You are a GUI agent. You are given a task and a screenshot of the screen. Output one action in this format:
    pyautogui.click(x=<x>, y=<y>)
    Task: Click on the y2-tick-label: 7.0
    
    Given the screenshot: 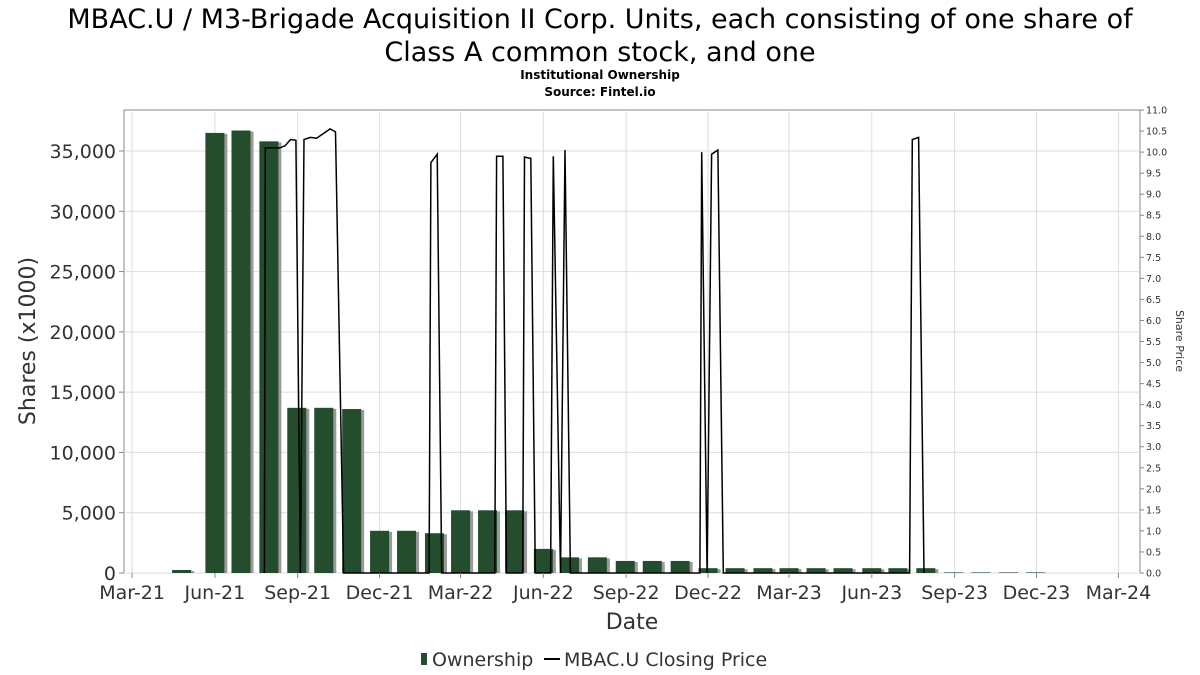 What is the action you would take?
    pyautogui.click(x=1153, y=279)
    